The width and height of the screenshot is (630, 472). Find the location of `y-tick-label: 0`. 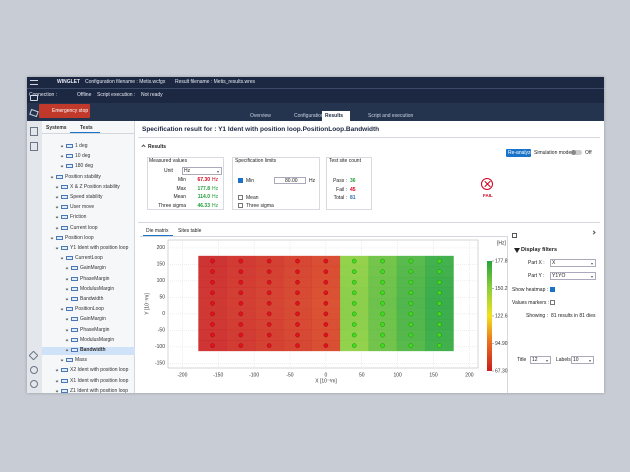

y-tick-label: 0 is located at coordinates (163, 314).